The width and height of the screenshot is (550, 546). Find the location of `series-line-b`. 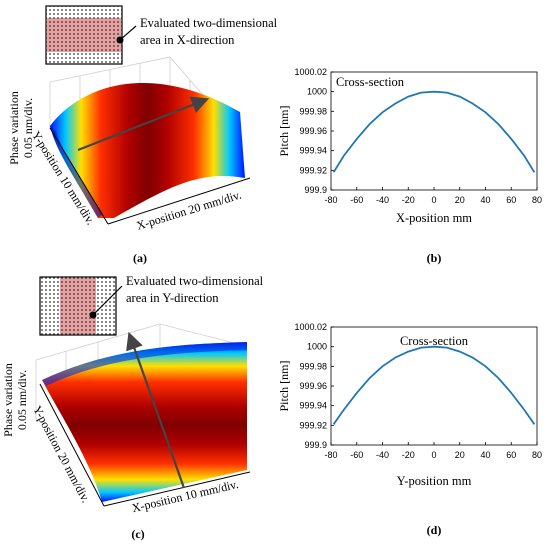

series-line-b is located at coordinates (434, 131).